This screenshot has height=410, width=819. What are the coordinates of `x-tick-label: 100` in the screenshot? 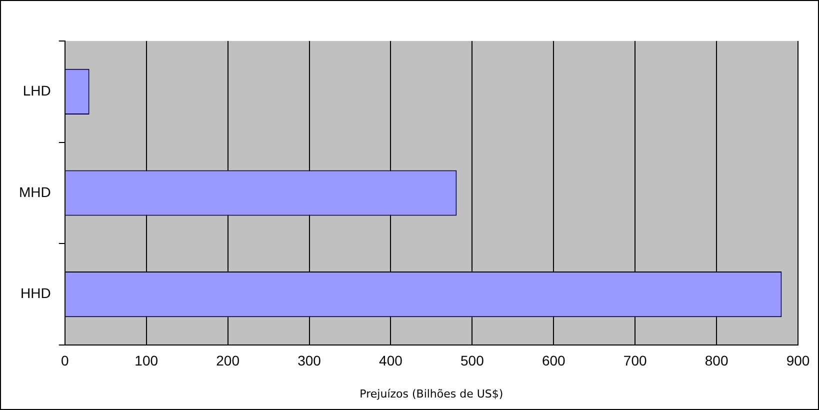 It's located at (146, 360).